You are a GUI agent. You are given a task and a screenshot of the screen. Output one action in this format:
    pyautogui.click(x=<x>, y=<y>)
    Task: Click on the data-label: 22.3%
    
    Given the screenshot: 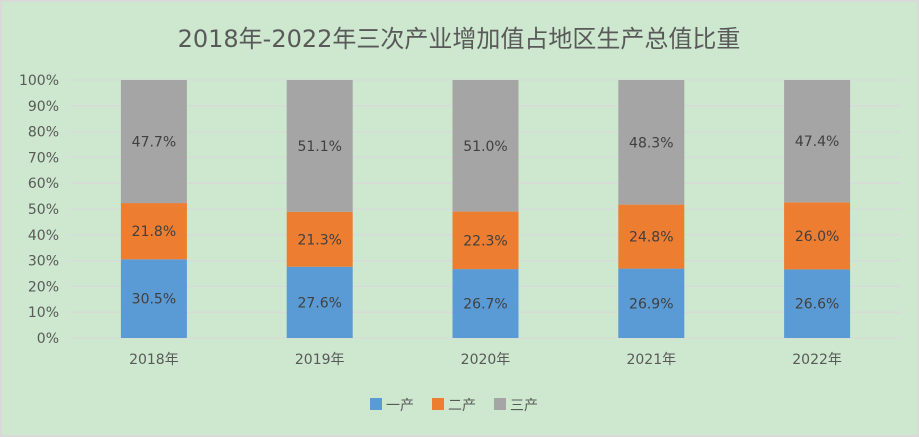 What is the action you would take?
    pyautogui.click(x=485, y=241)
    